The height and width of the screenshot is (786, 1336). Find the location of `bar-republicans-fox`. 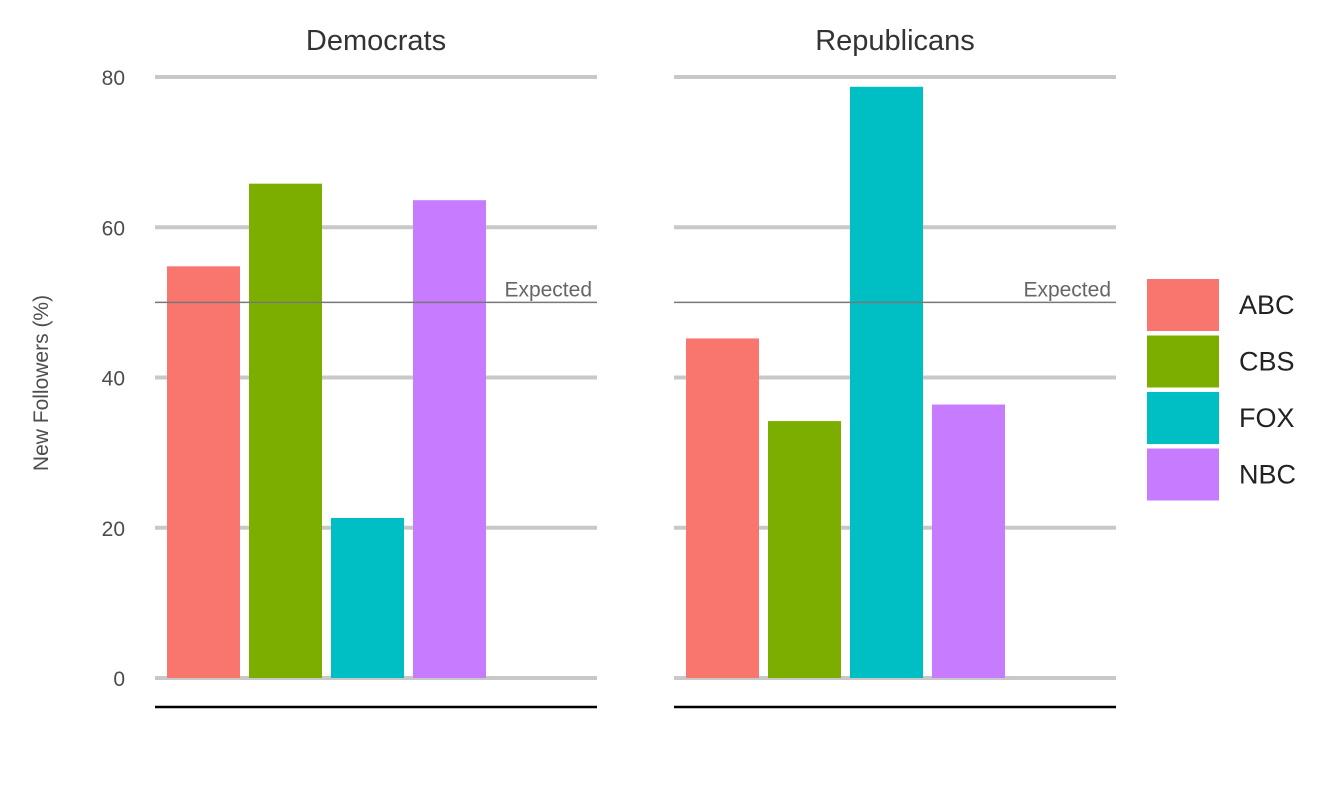

bar-republicans-fox is located at coordinates (886, 382).